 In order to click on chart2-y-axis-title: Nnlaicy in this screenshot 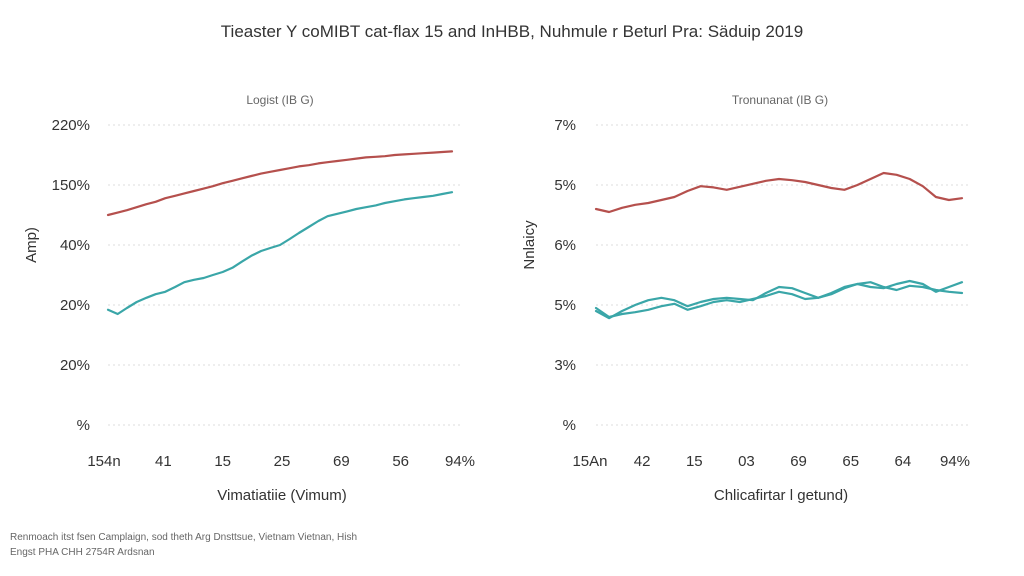, I will do `click(529, 245)`.